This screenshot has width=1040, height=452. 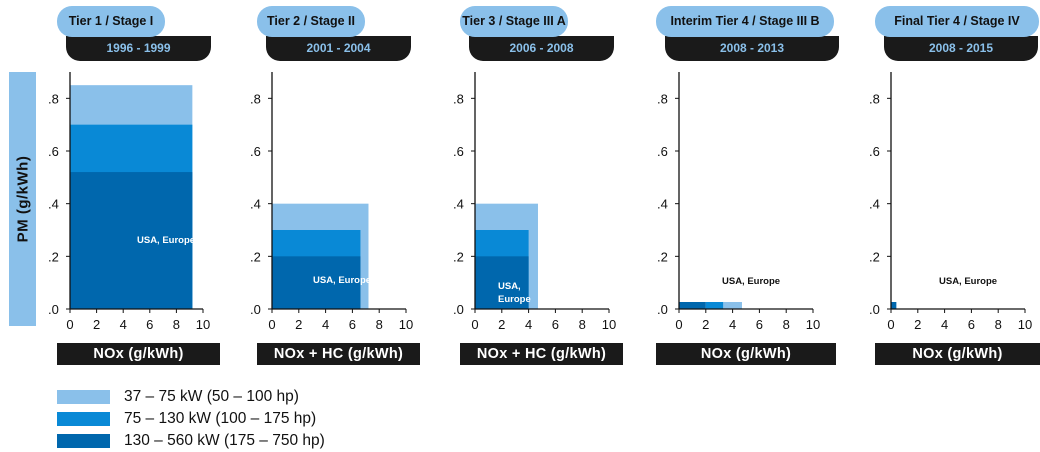 I want to click on years-label: 2008 - 2013, so click(x=752, y=48).